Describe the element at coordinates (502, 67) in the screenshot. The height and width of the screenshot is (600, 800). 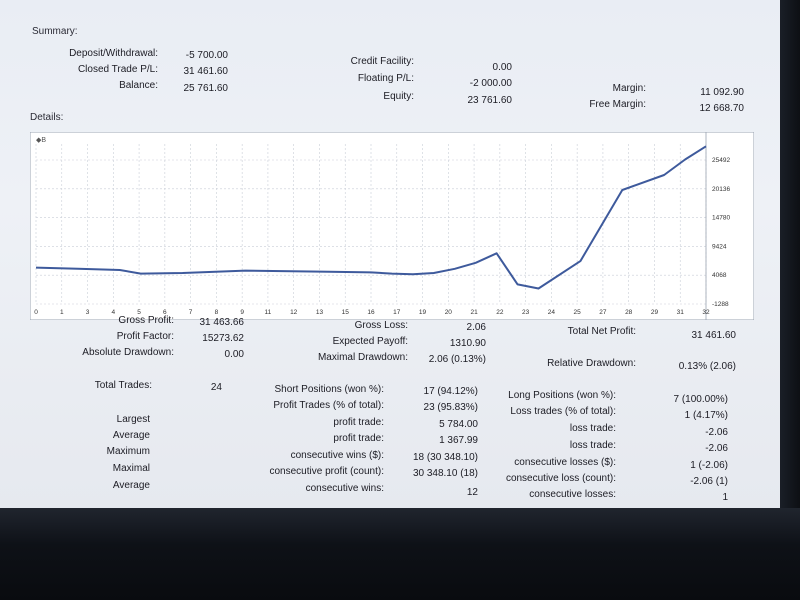
I see `credit-facility-value: 0.00` at that location.